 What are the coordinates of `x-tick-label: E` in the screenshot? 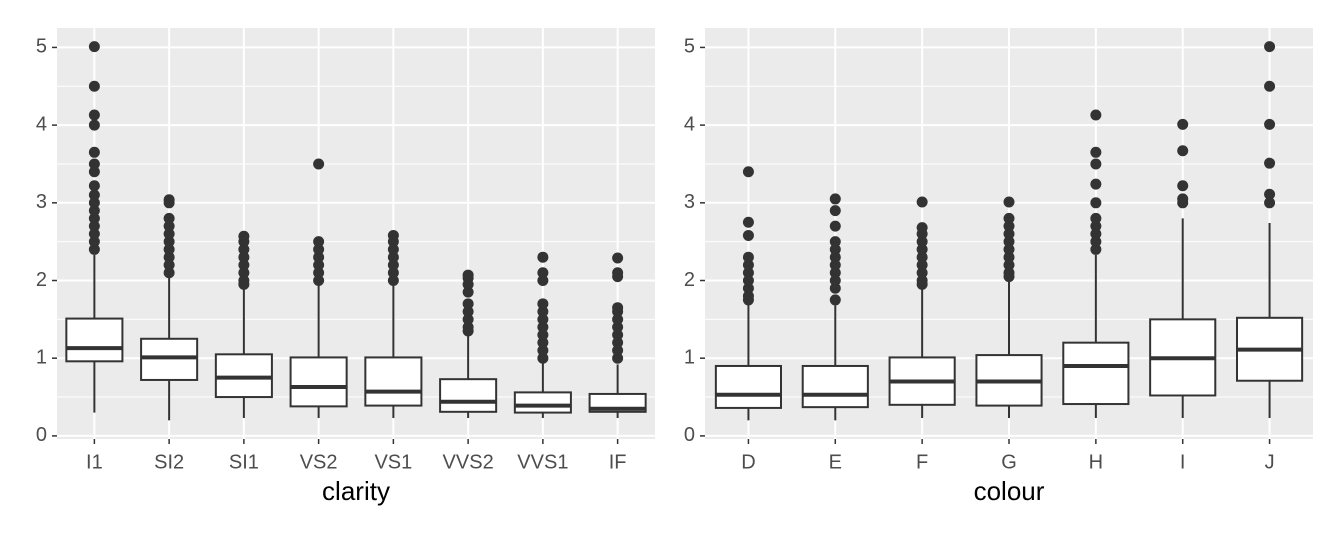 It's located at (835, 462).